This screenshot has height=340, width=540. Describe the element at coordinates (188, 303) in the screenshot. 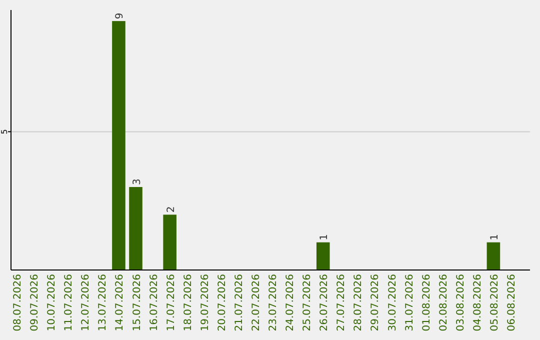

I see `x-tick-label: 18.07.2026` at that location.